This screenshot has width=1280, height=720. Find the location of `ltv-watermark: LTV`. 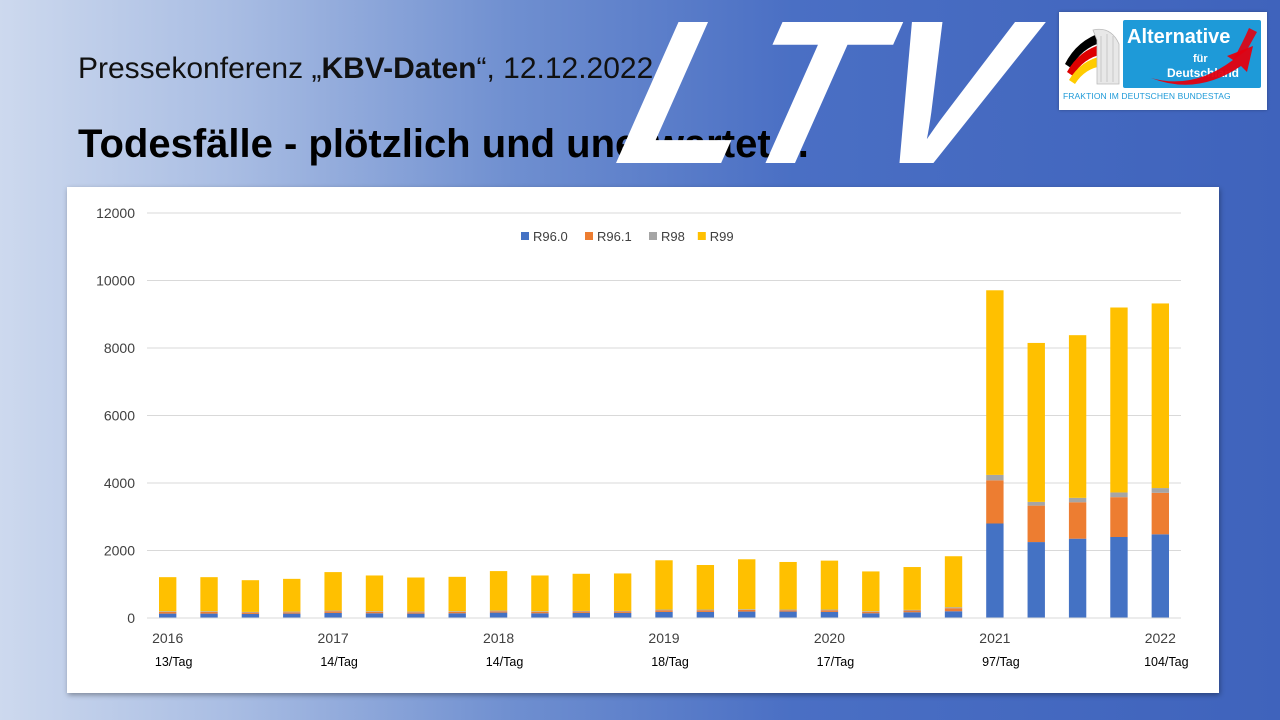

ltv-watermark: LTV is located at coordinates (825, 103).